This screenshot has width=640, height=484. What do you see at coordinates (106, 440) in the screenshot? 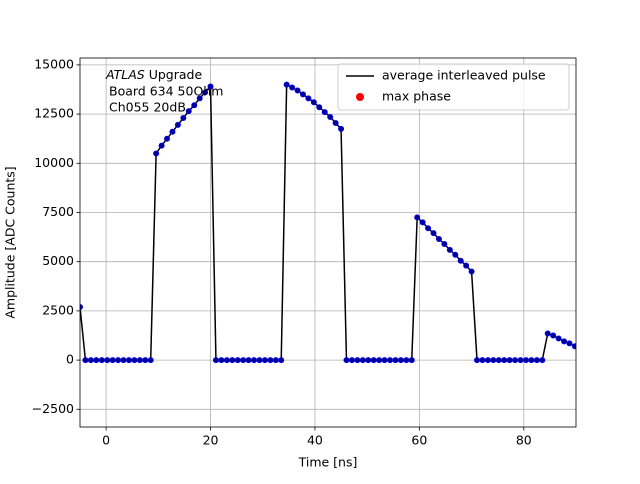
I see `x-tick-label: 0` at bounding box center [106, 440].